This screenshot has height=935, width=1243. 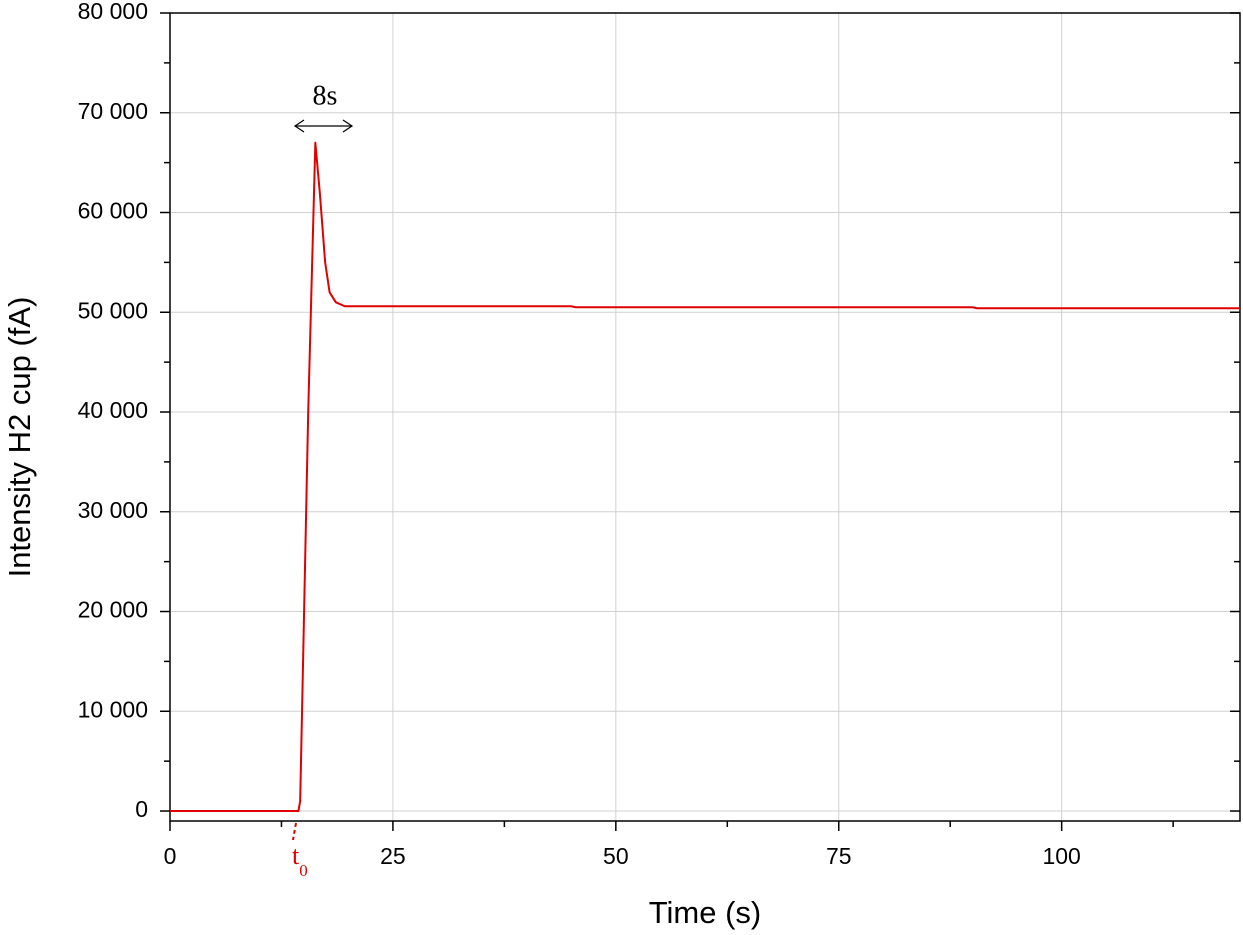 What do you see at coordinates (19, 437) in the screenshot?
I see `y-axis-title: Intensity H2 cup (fA)` at bounding box center [19, 437].